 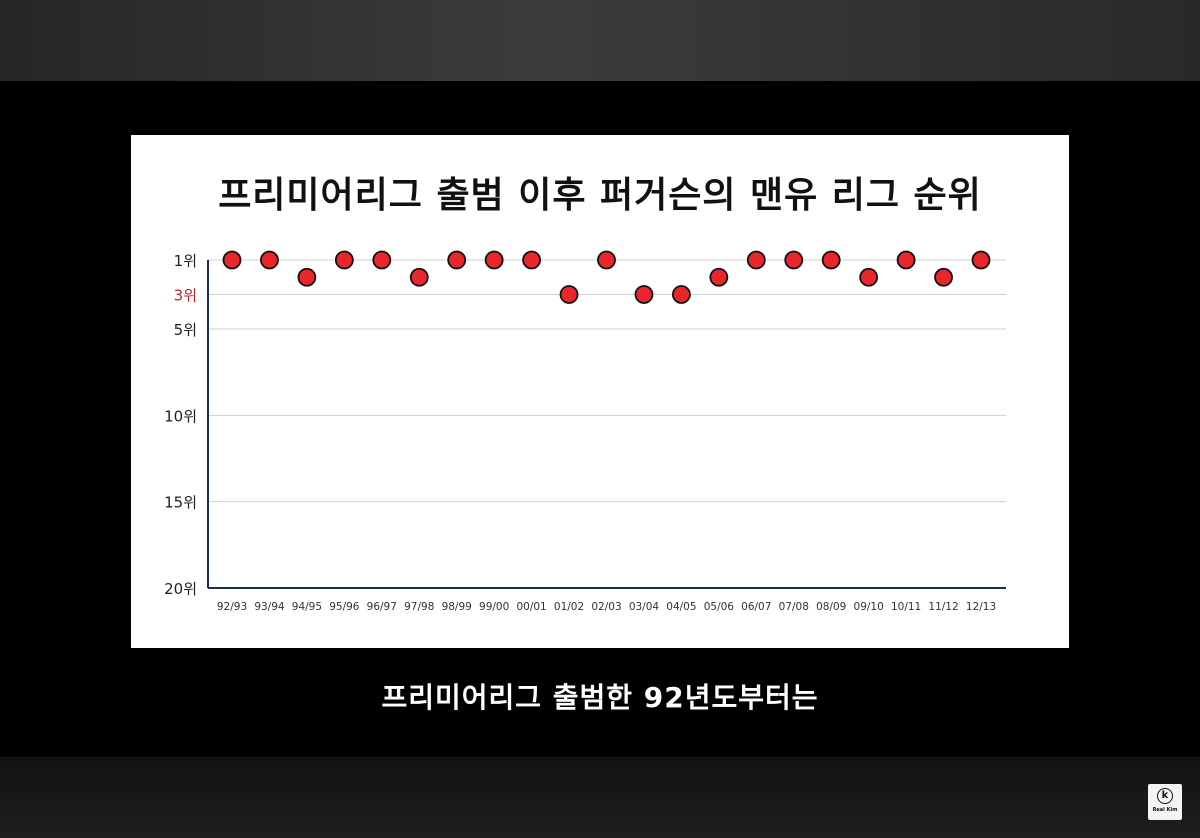 What do you see at coordinates (419, 607) in the screenshot?
I see `x-tick-label: 97/98` at bounding box center [419, 607].